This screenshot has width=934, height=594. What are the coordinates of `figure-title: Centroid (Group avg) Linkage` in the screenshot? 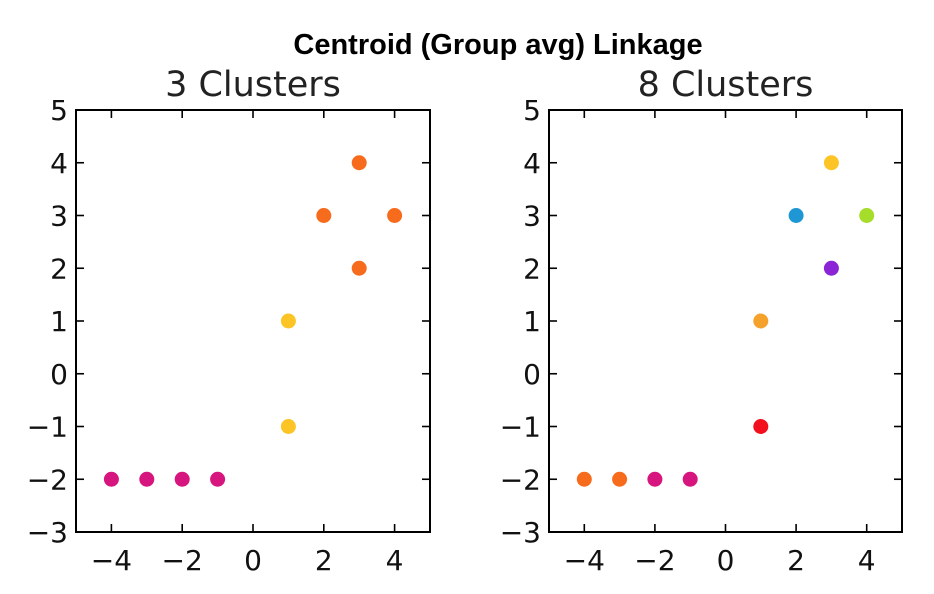 It's located at (497, 45).